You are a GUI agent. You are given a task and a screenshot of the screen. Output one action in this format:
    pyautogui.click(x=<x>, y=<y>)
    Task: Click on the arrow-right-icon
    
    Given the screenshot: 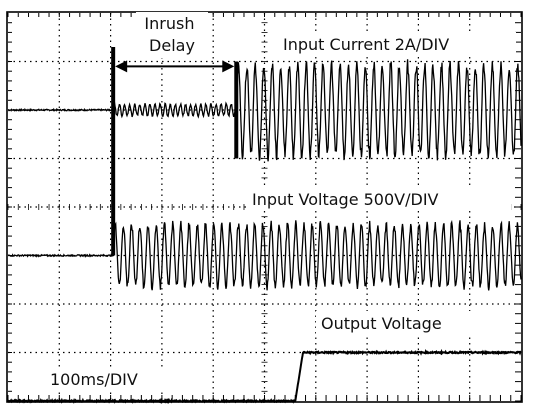 What is the action you would take?
    pyautogui.click(x=228, y=66)
    